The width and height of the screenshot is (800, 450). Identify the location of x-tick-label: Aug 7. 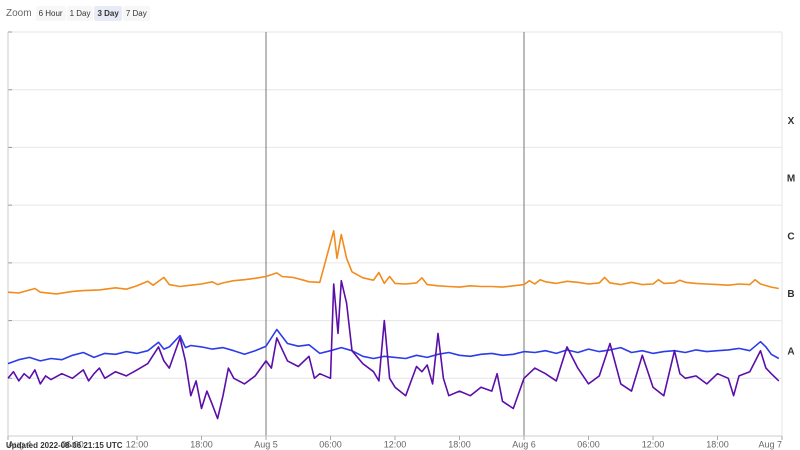
(770, 444).